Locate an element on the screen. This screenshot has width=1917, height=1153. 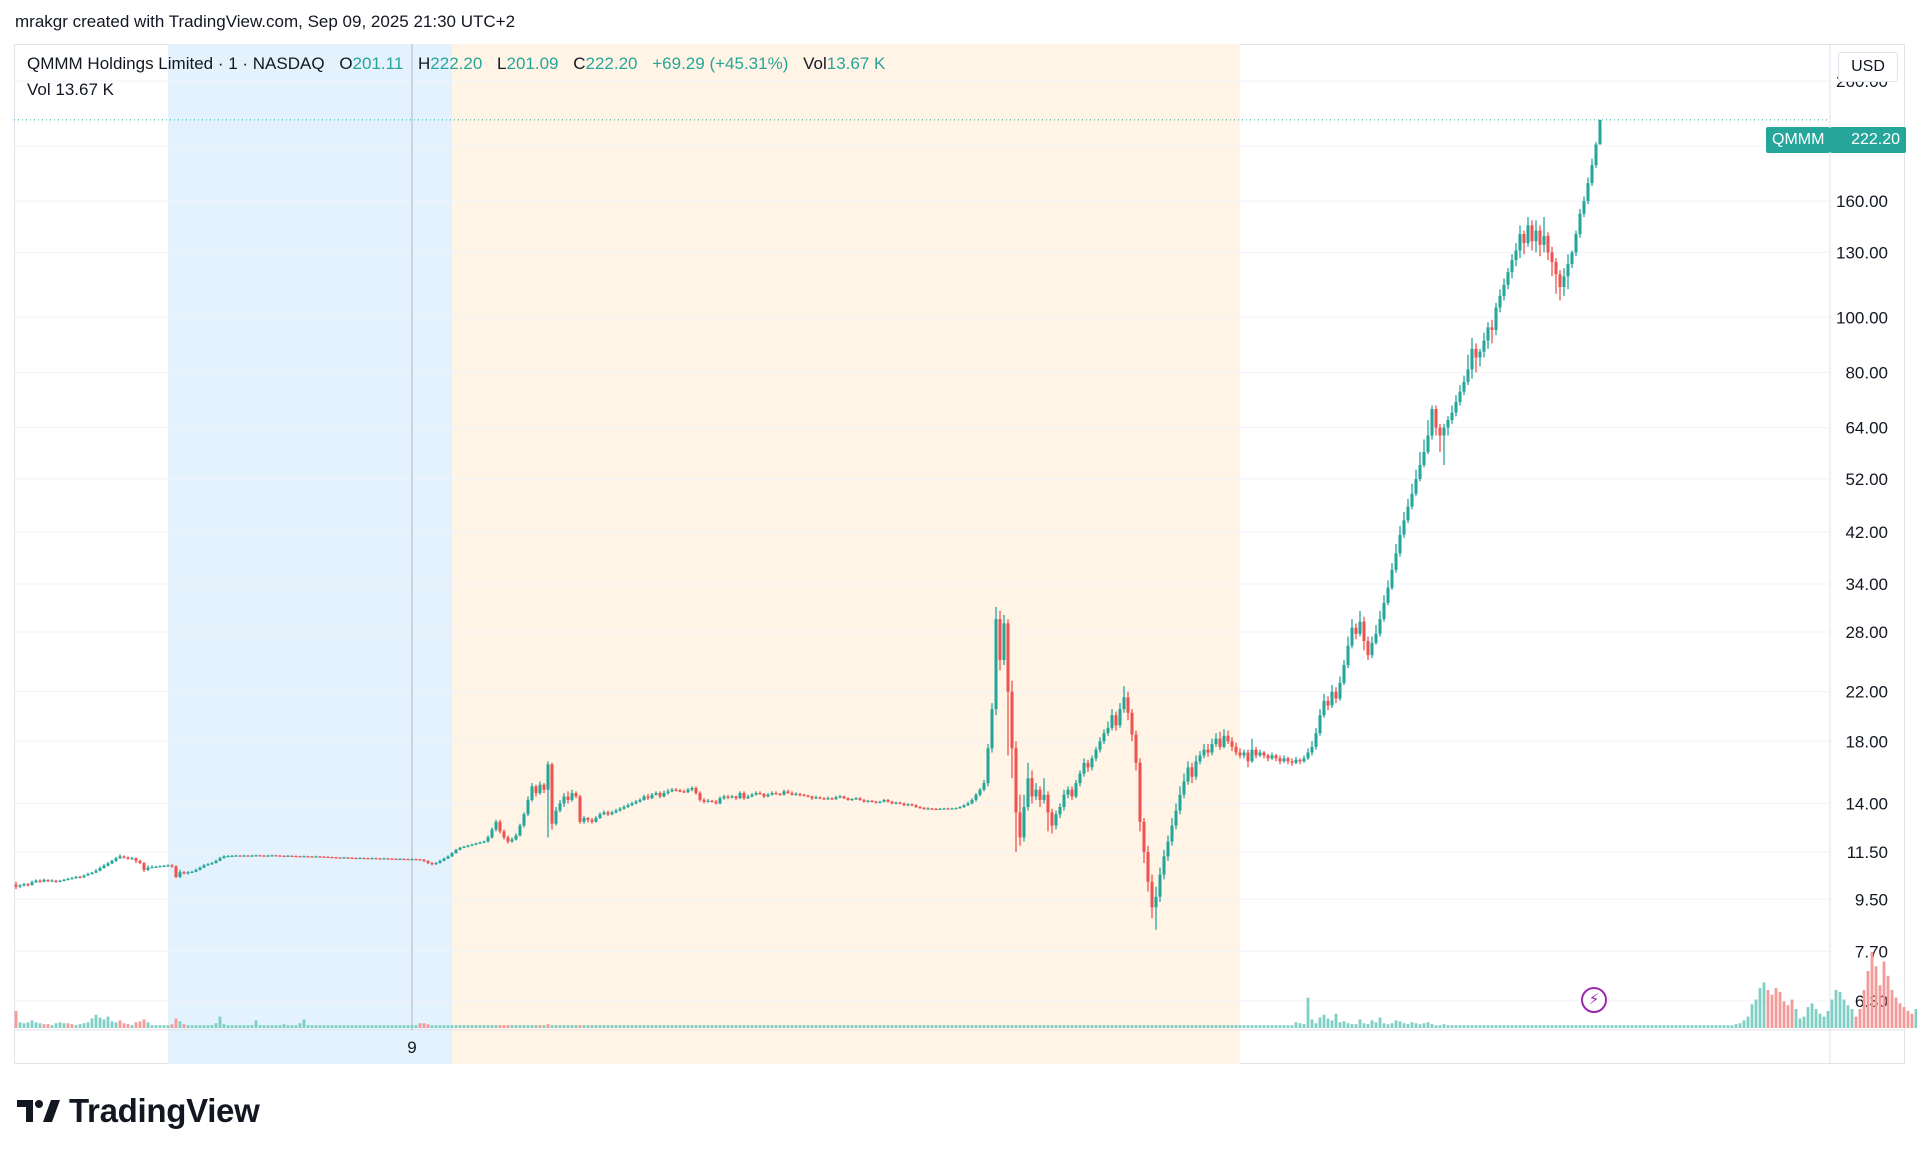
y-tick-label: 18.00 is located at coordinates (1866, 741).